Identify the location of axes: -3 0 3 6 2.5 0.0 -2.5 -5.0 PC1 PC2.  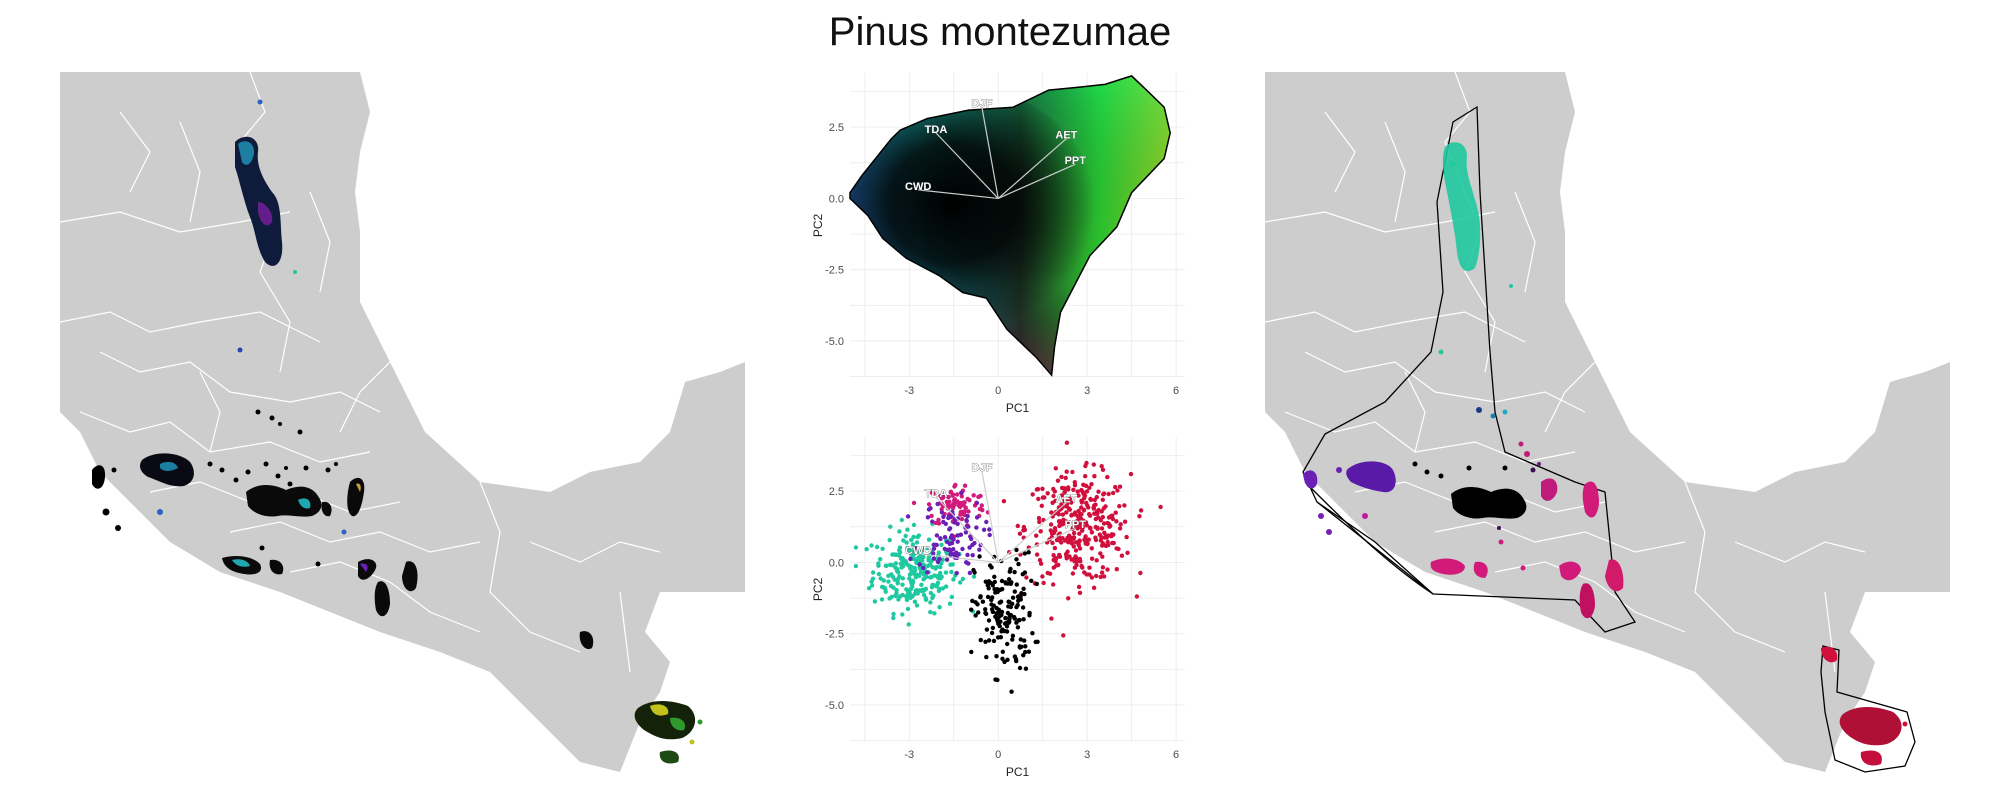
(995, 268).